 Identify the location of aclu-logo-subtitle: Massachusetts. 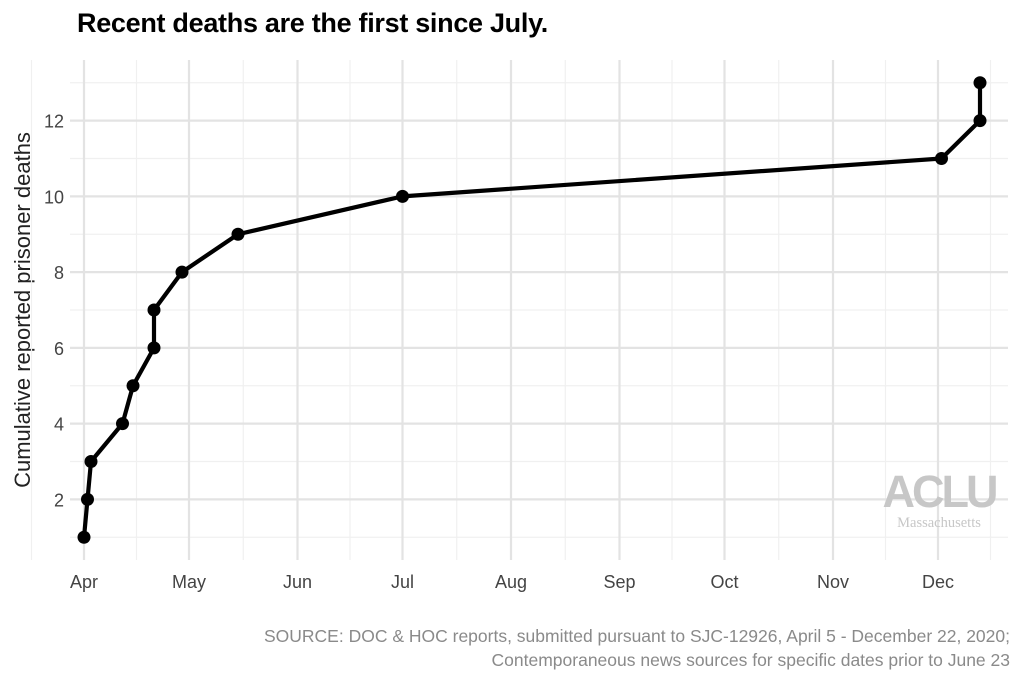
(939, 523).